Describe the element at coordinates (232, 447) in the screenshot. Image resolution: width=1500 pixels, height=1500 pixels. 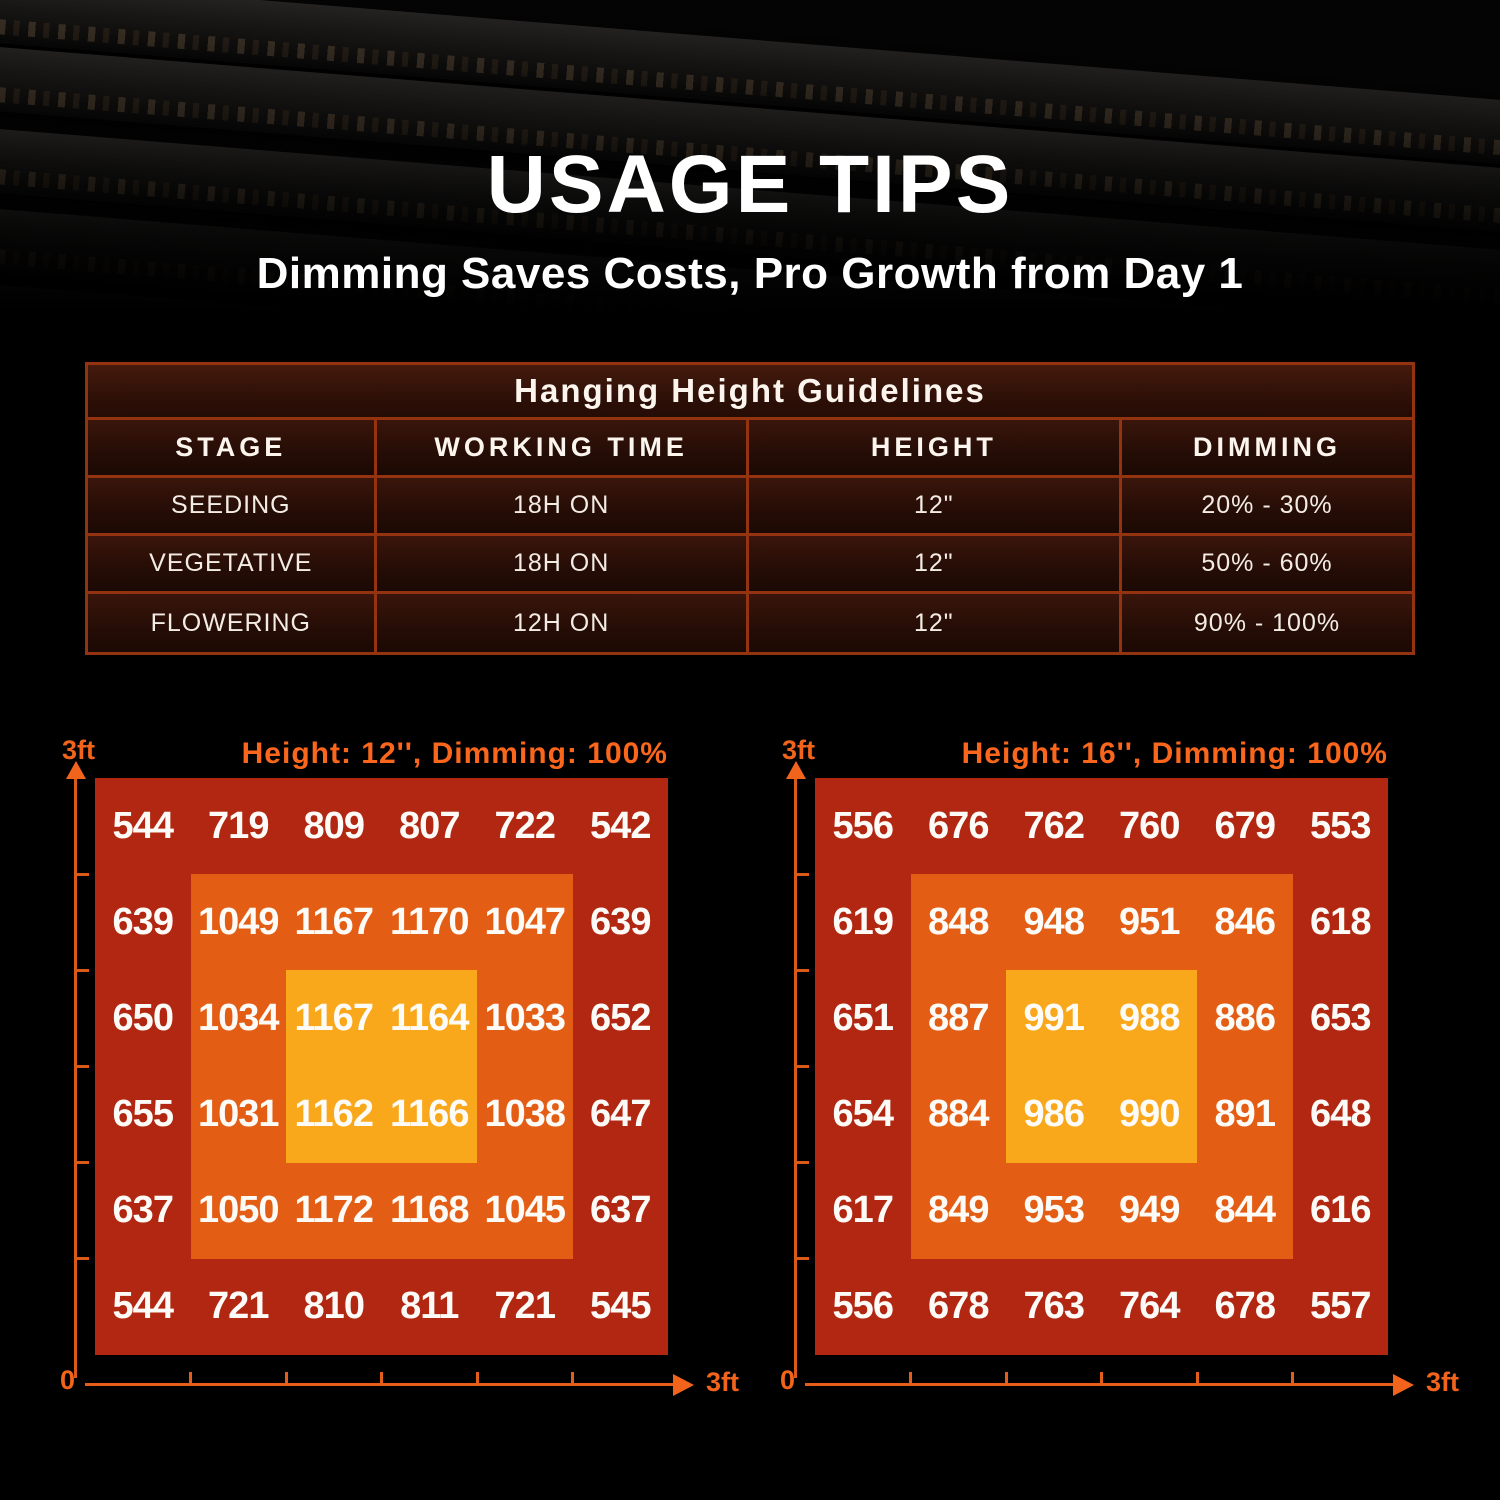
I see `column-header: STAGE` at that location.